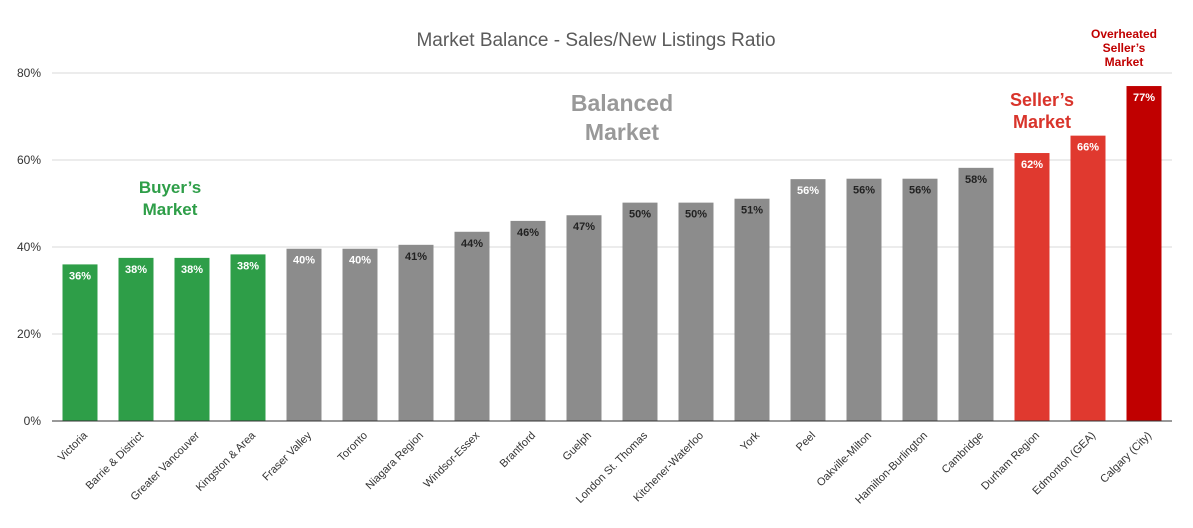 This screenshot has height=528, width=1193. I want to click on data-label: 66%, so click(1088, 148).